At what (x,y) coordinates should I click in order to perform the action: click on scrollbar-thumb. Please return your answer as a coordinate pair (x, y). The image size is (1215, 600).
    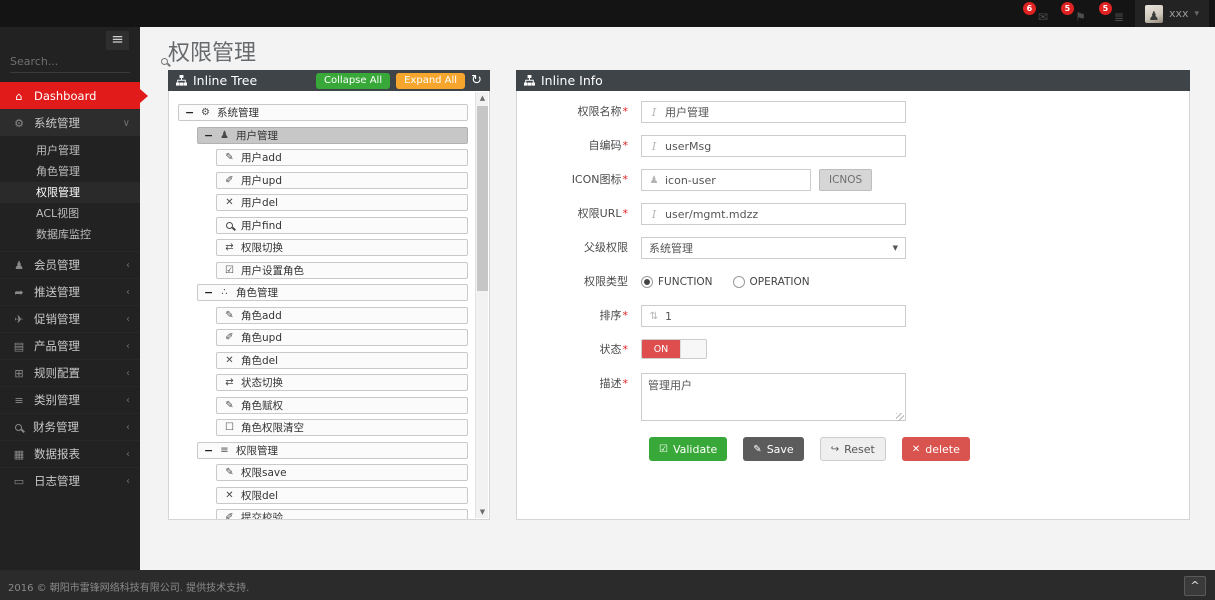
    Looking at the image, I should click on (482, 198).